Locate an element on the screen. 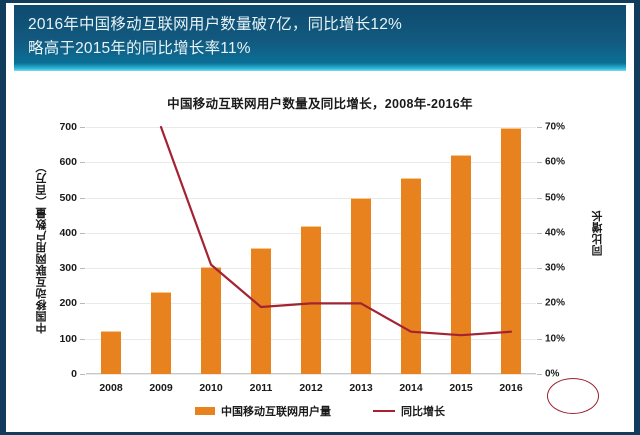 The height and width of the screenshot is (435, 640). x-tick-label: 2010 is located at coordinates (211, 388).